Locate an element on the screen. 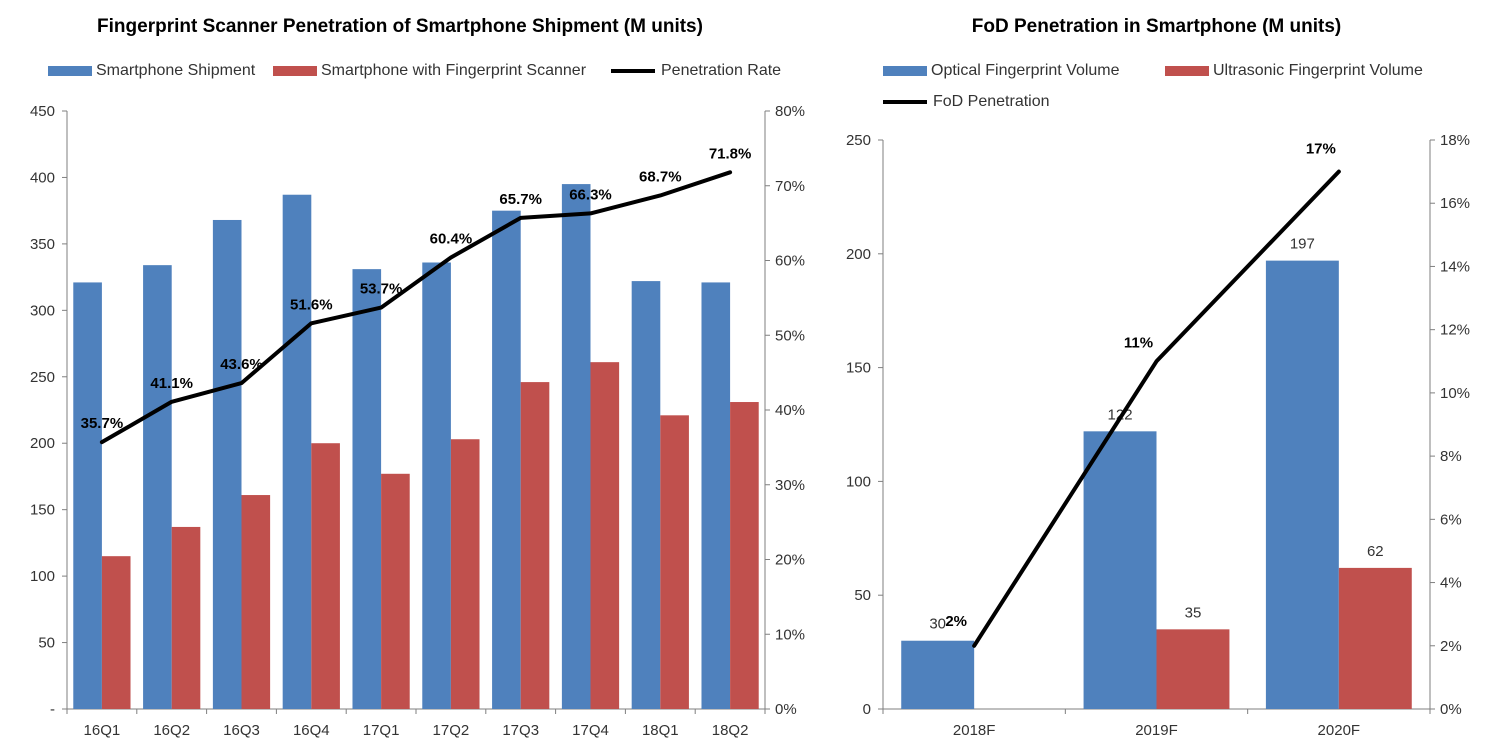 This screenshot has width=1493, height=753. legend-label: Penetration Rate is located at coordinates (721, 70).